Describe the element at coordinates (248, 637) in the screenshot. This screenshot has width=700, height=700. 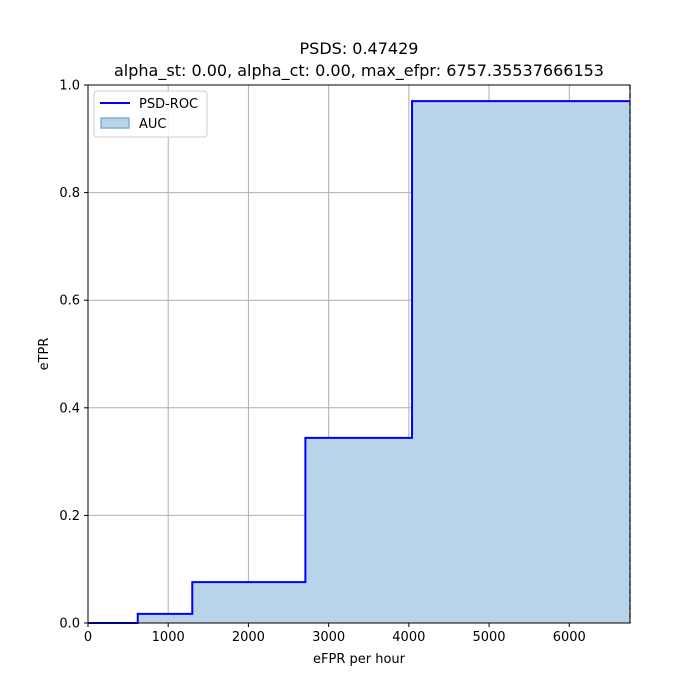
I see `x-tick-label-2: 2000` at that location.